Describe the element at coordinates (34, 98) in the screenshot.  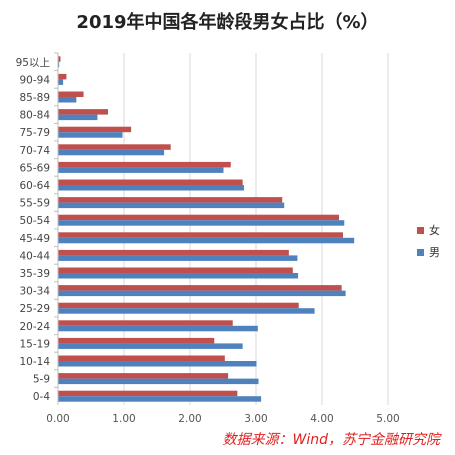
I see `y-tick-label: 85-89` at that location.